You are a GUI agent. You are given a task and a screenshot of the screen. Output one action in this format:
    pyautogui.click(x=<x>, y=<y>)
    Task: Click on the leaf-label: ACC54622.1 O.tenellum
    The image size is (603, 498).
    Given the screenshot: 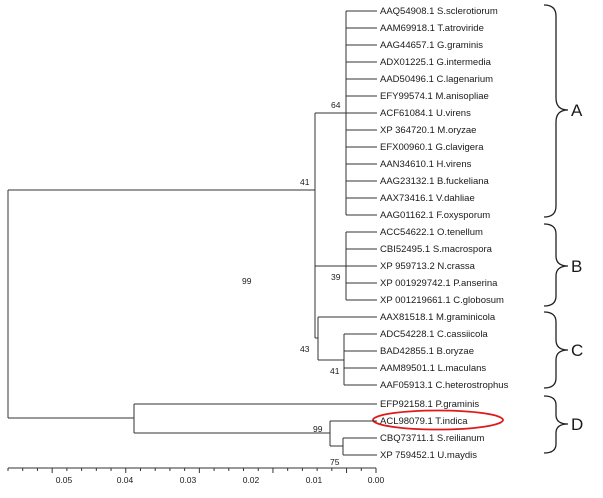 What is the action you would take?
    pyautogui.click(x=431, y=232)
    